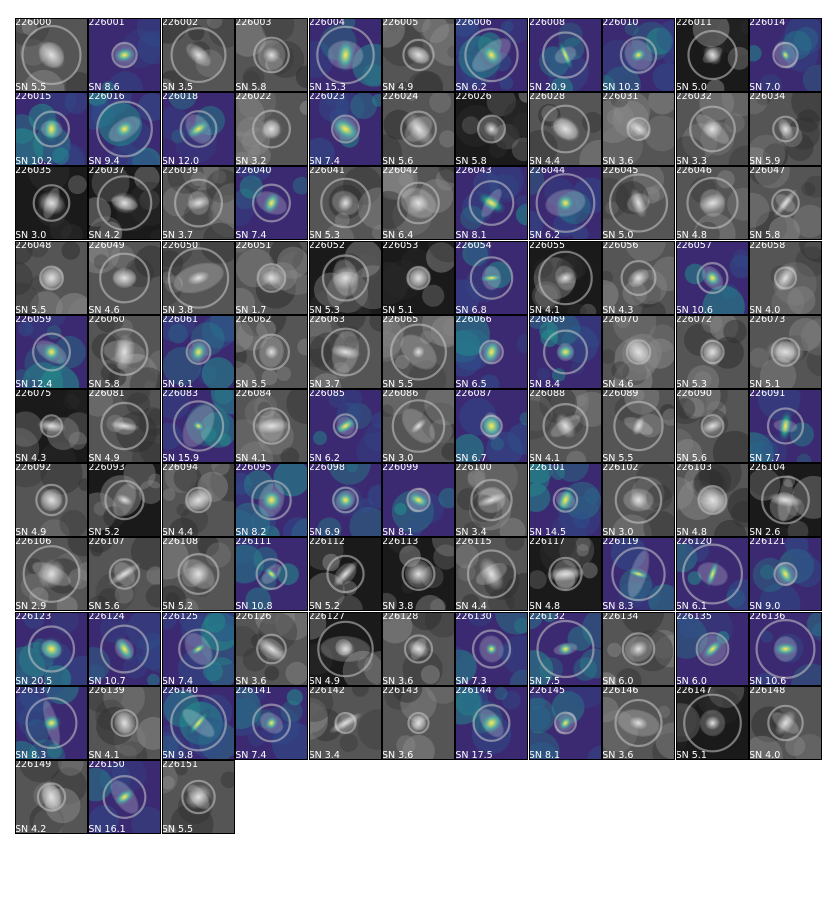  Describe the element at coordinates (33, 245) in the screenshot. I see `panel-id-label: 226048` at that location.